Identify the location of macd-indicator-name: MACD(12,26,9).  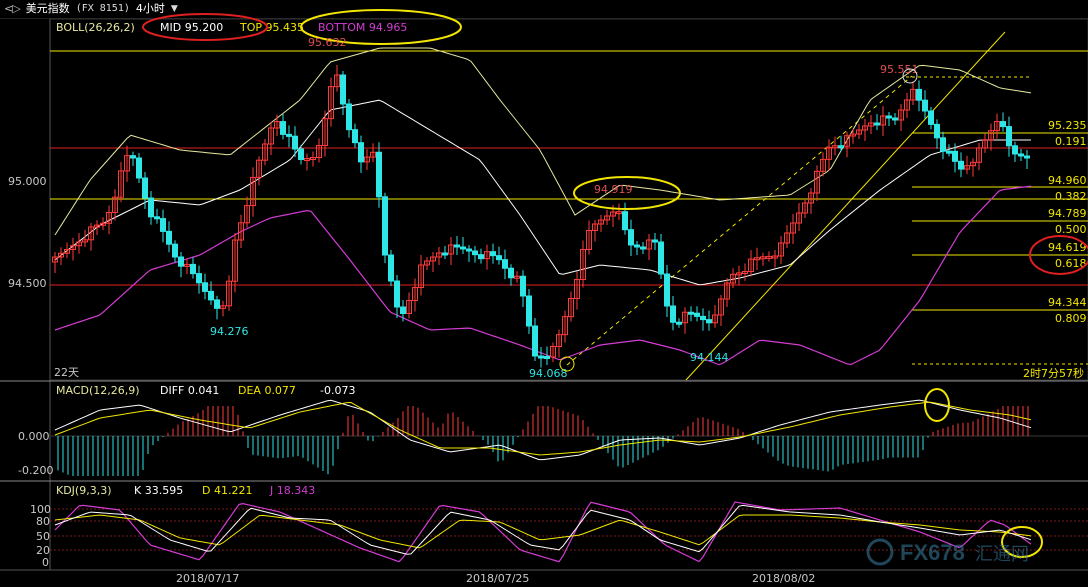
(98, 390).